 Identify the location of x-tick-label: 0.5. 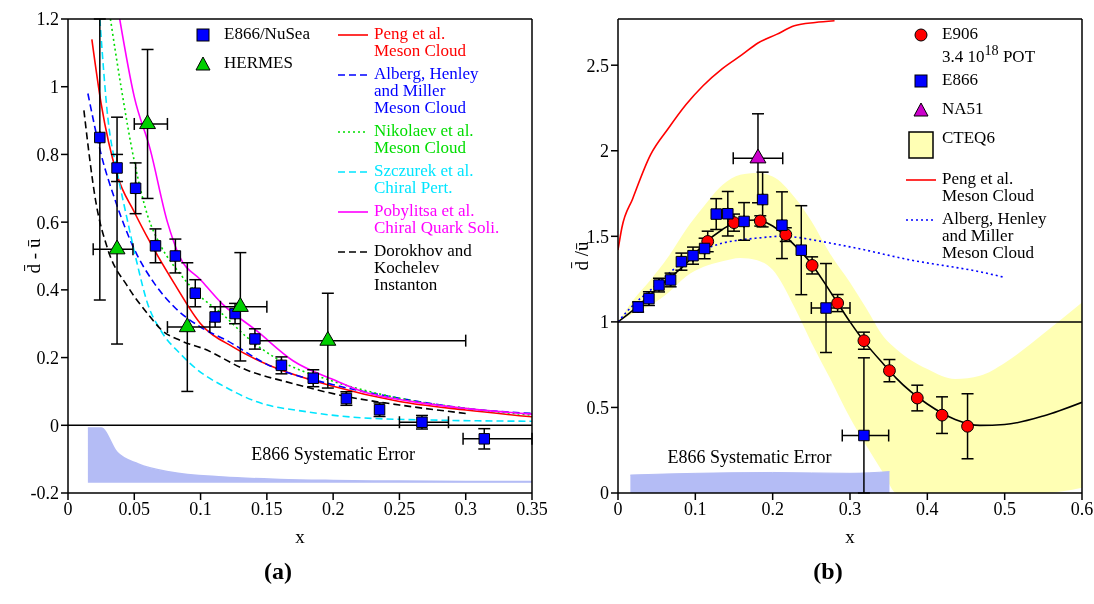
(1004, 508).